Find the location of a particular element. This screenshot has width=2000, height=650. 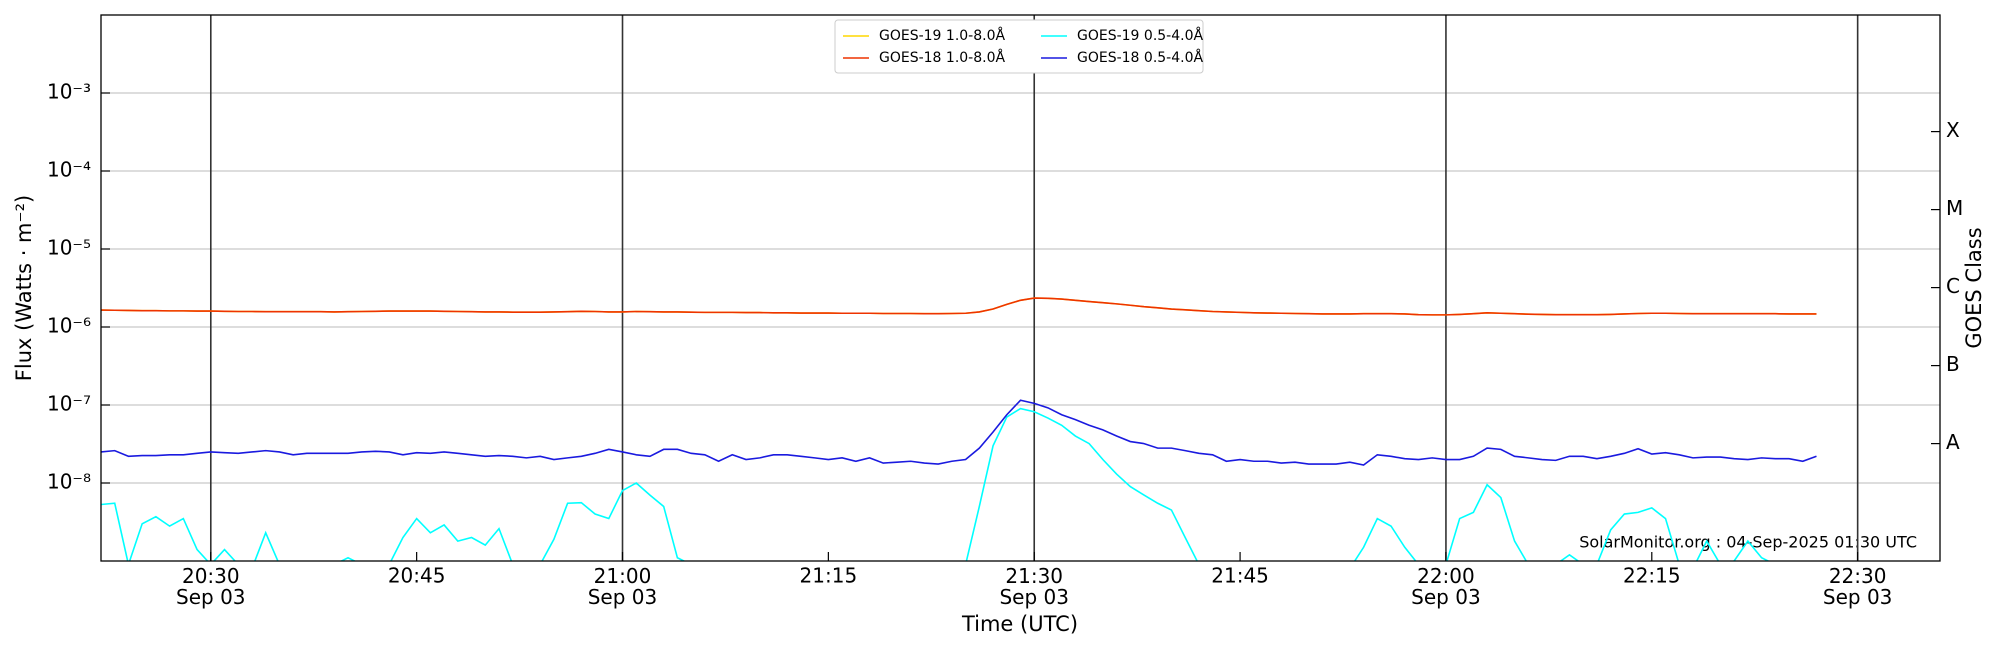

legend-label: GOES-19 1.0-8.0Å is located at coordinates (942, 35).